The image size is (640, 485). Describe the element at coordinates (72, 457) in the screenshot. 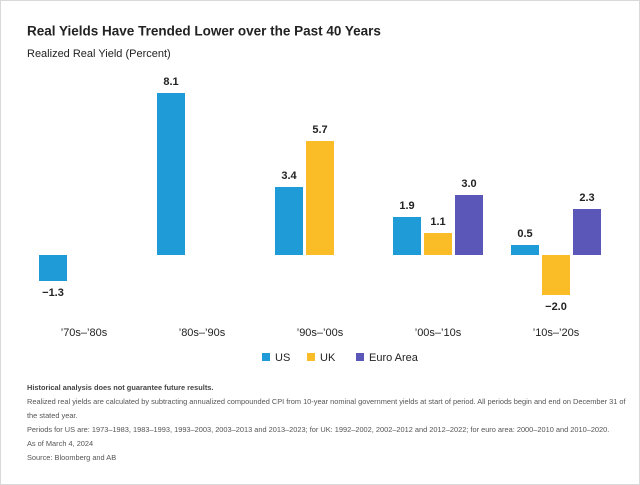

I see `footnote: Source: Bloomberg and AB` at that location.